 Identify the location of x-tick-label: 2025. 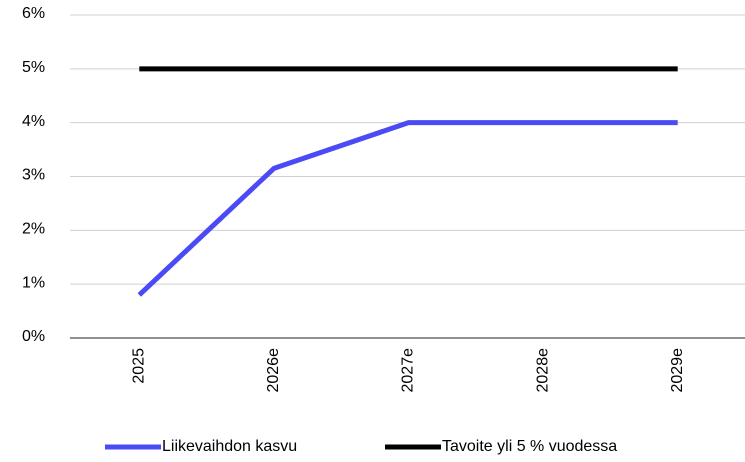
(139, 366).